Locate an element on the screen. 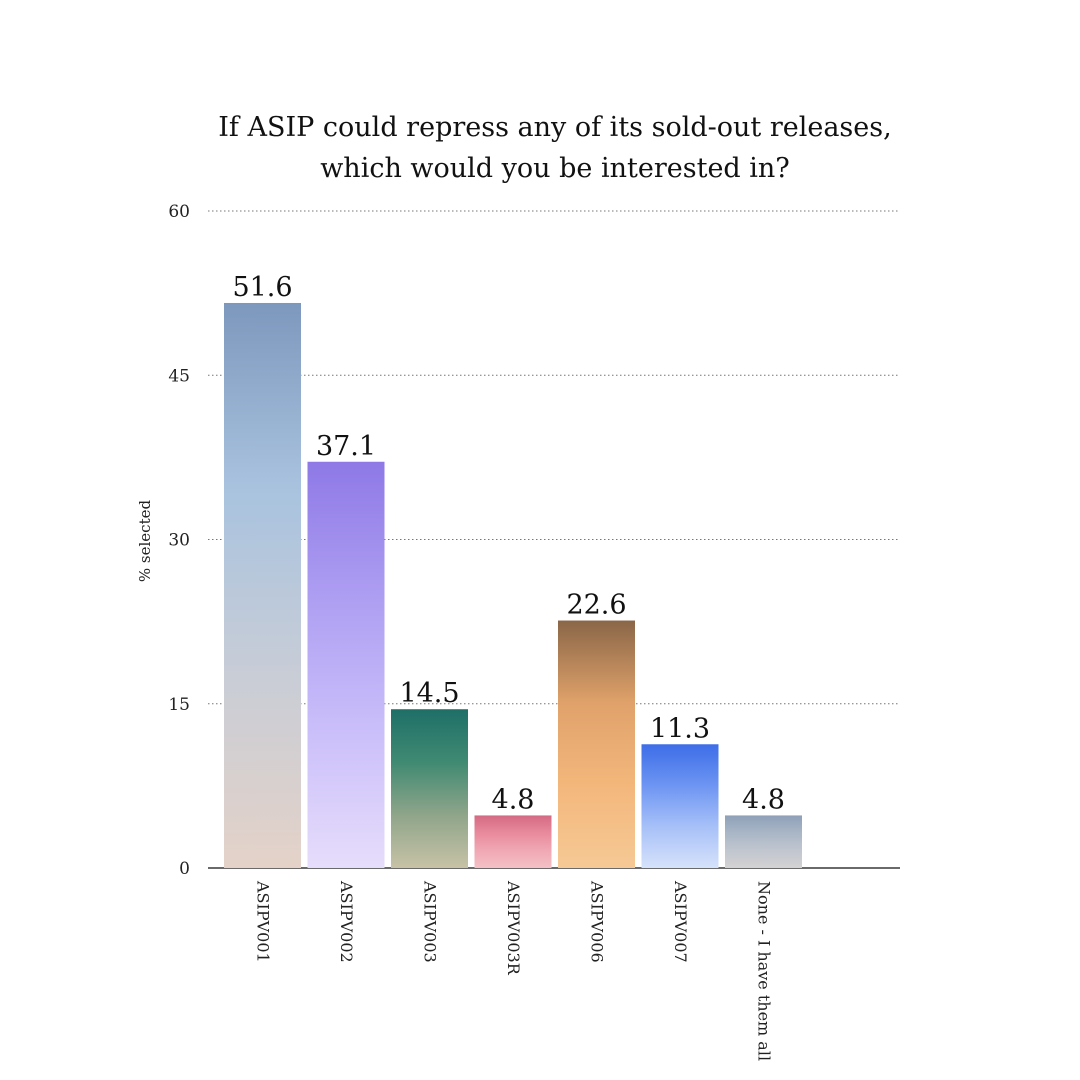 This screenshot has height=1080, width=1080. bar-value-label: 14.5 is located at coordinates (429, 693).